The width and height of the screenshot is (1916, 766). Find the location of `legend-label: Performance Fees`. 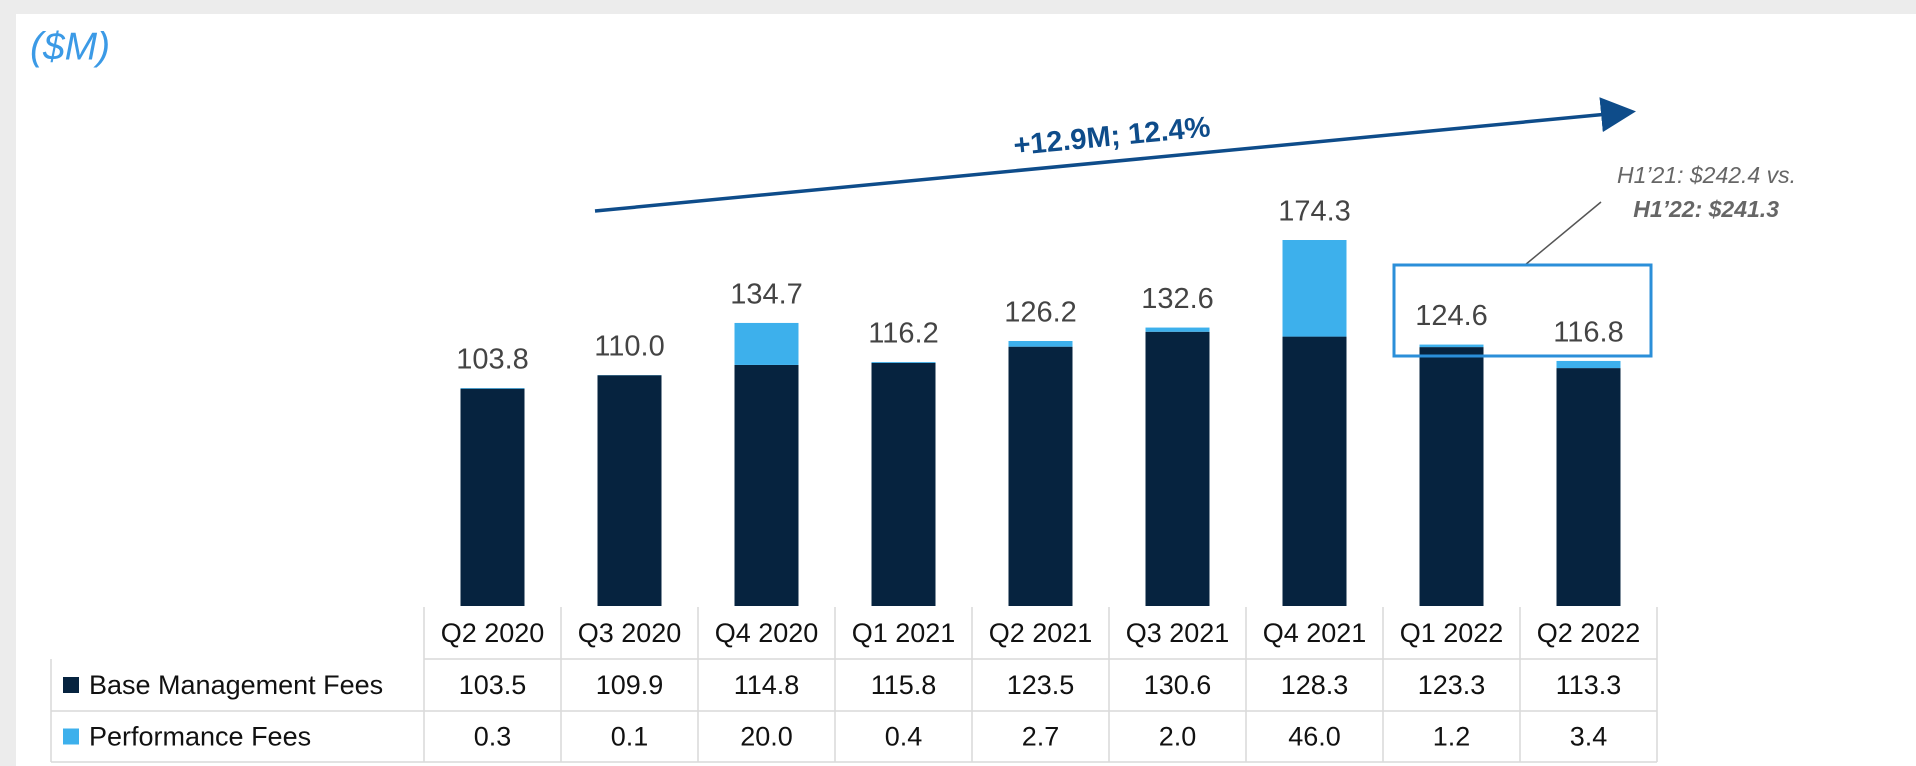

legend-label: Performance Fees is located at coordinates (200, 737).